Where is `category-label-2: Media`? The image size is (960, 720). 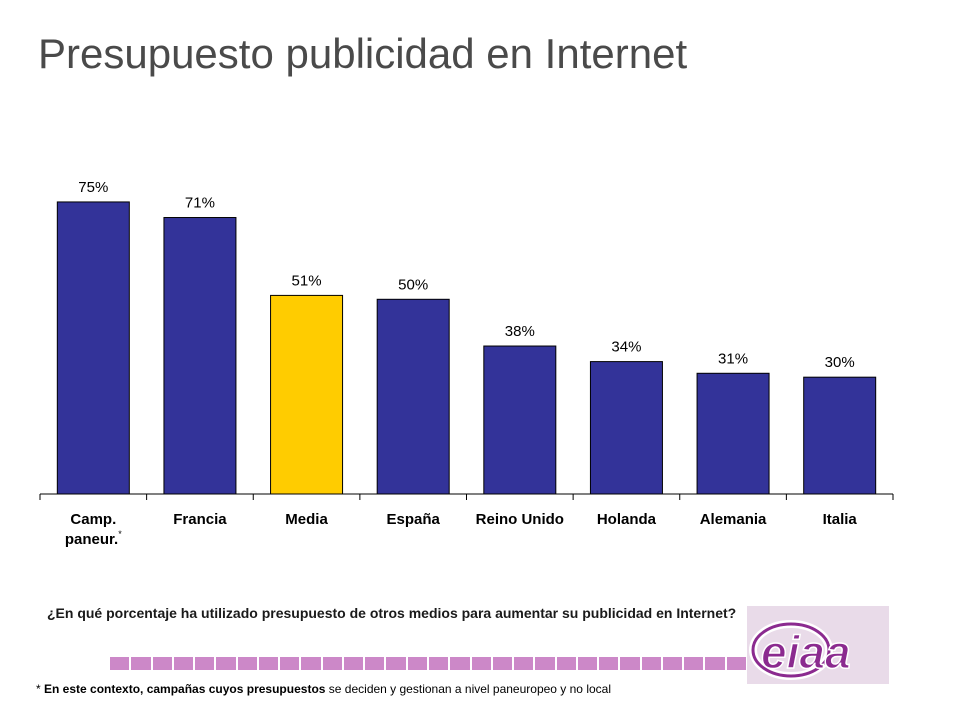
category-label-2: Media is located at coordinates (306, 519).